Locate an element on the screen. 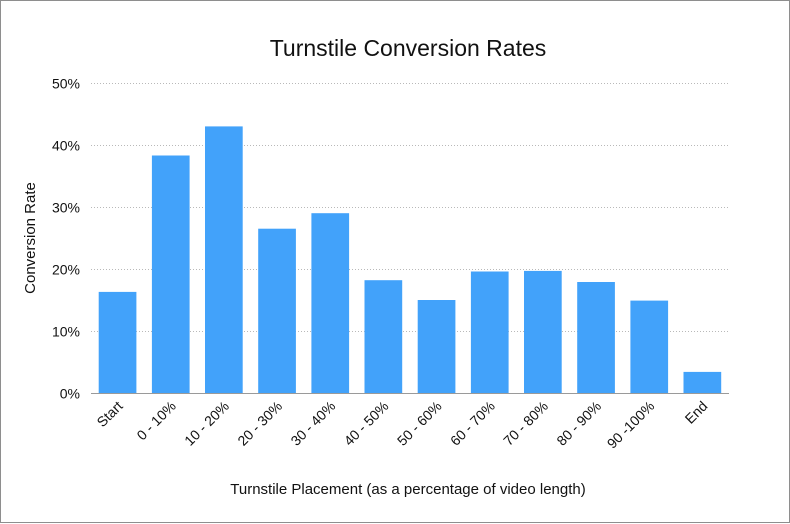 The image size is (790, 524). x-tick-label: 80 - 90% is located at coordinates (578, 423).